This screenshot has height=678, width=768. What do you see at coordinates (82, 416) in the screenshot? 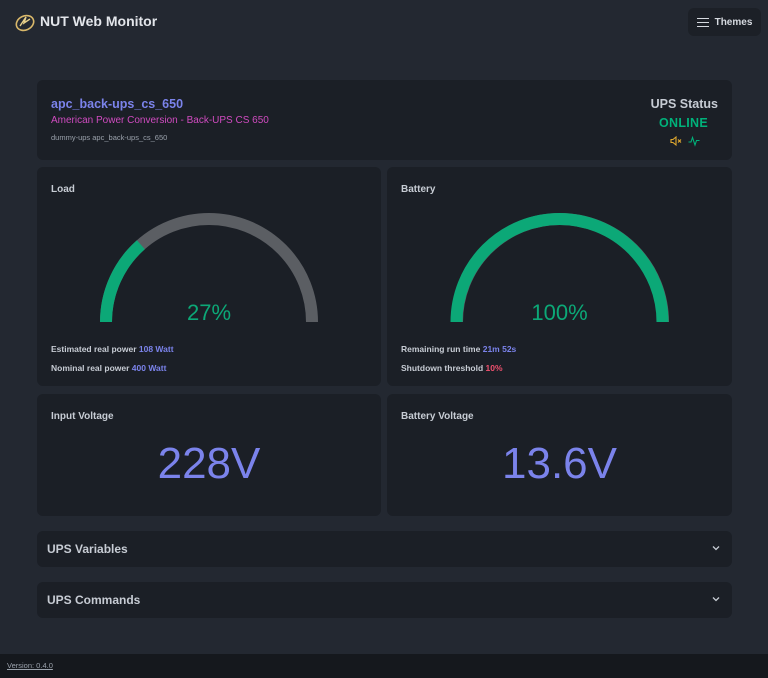
I see `input-voltage-title: Input Voltage` at bounding box center [82, 416].